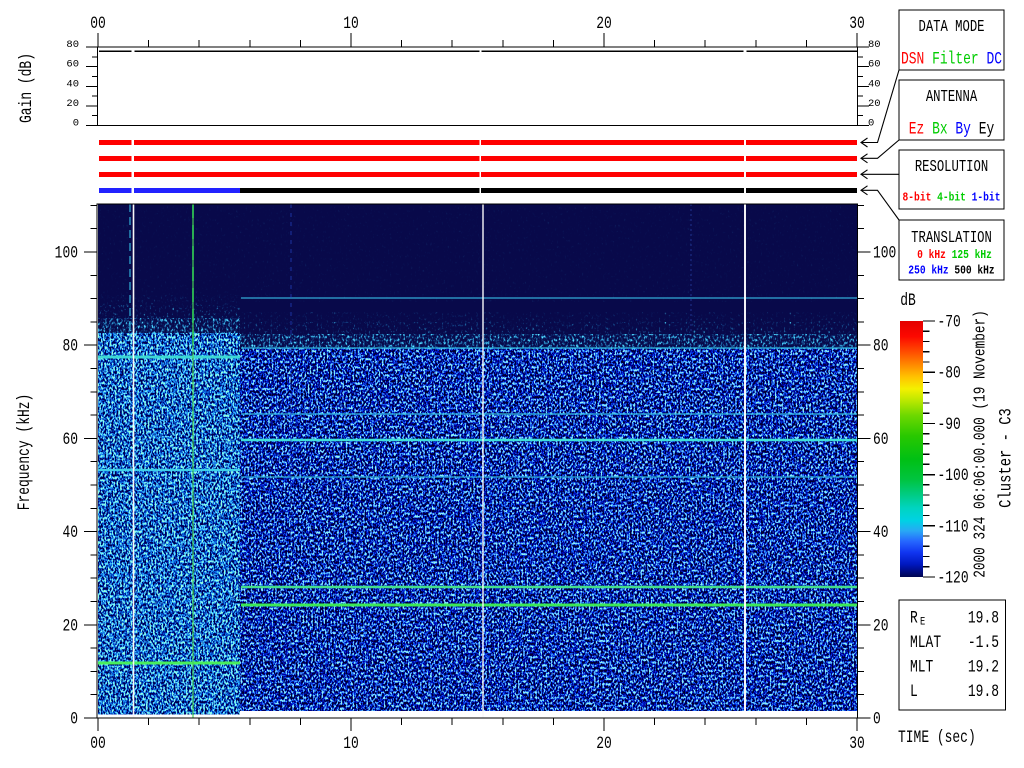 This screenshot has height=768, width=1024. Describe the element at coordinates (974, 271) in the screenshot. I see `svg-text: 500 kHz` at that location.